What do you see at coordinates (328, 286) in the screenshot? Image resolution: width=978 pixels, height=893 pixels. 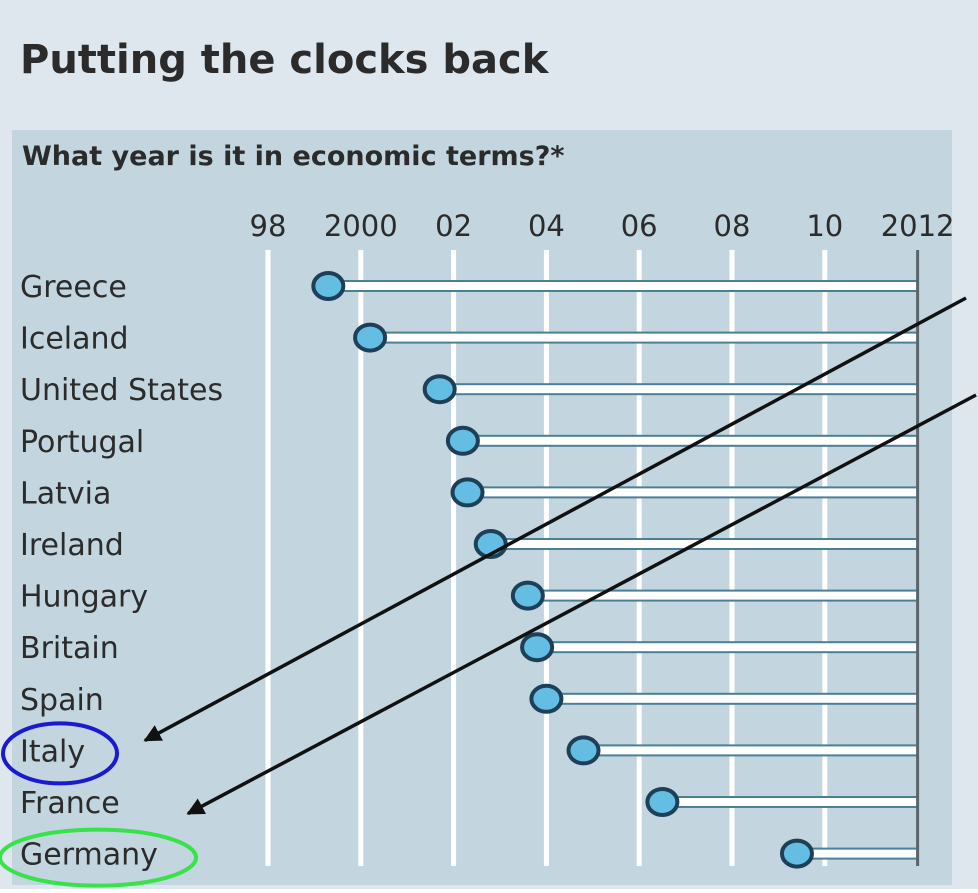 I see `dot-greece` at bounding box center [328, 286].